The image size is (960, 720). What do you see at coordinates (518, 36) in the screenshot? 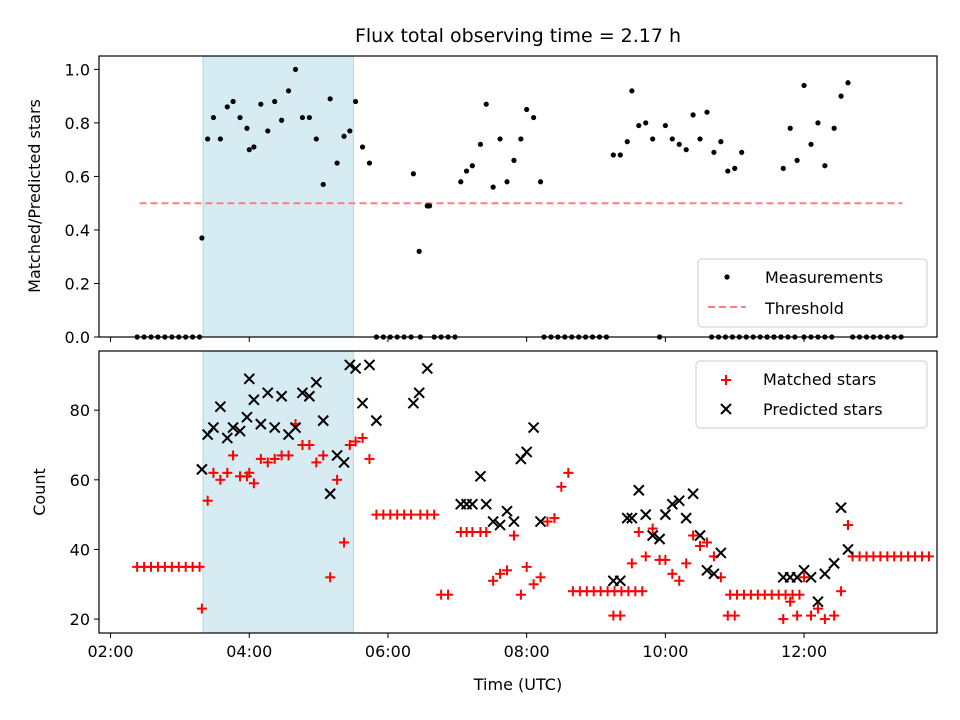
I see `chart-title: Flux total observing time = 2.17 h` at bounding box center [518, 36].